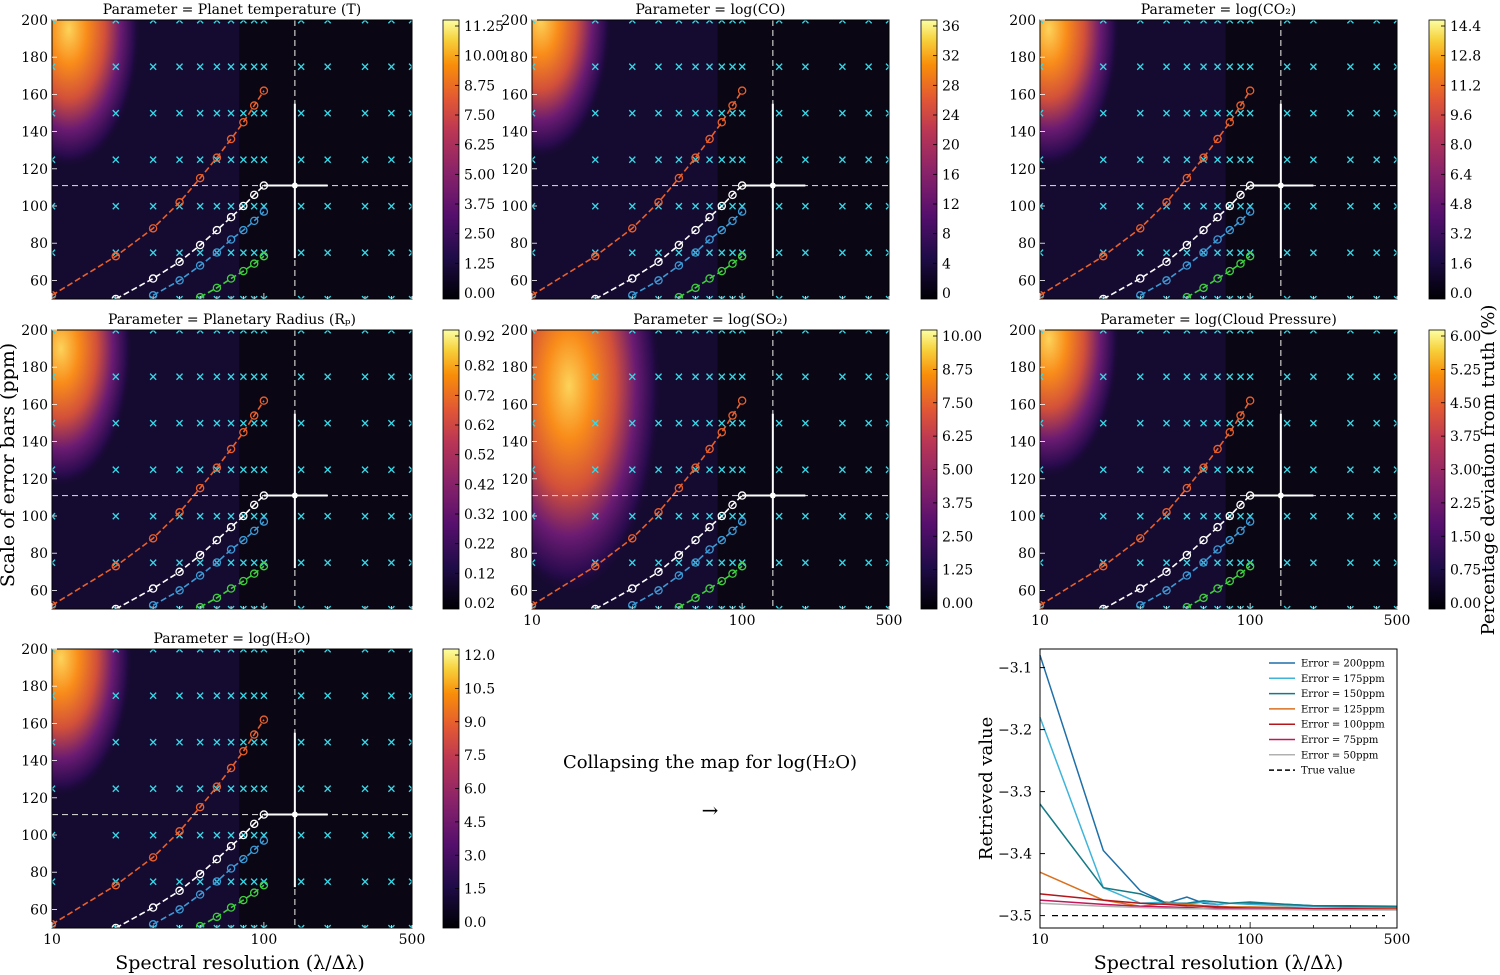 The height and width of the screenshot is (975, 1500). What do you see at coordinates (1250, 940) in the screenshot?
I see `x-tick-label: 100` at bounding box center [1250, 940].